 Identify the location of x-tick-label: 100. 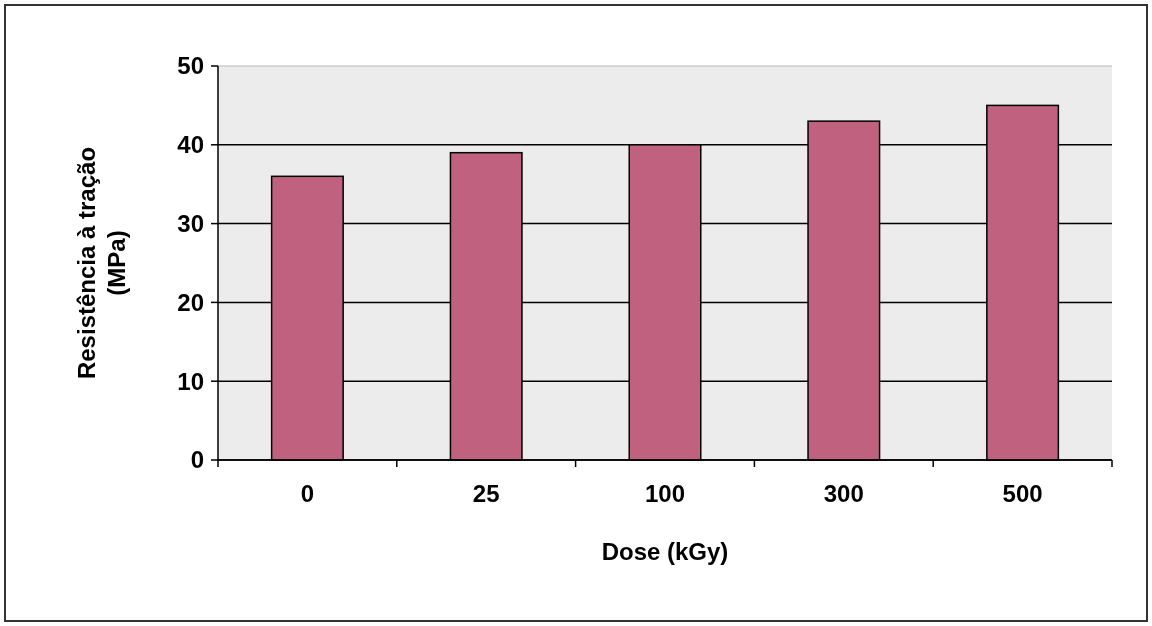
(665, 493).